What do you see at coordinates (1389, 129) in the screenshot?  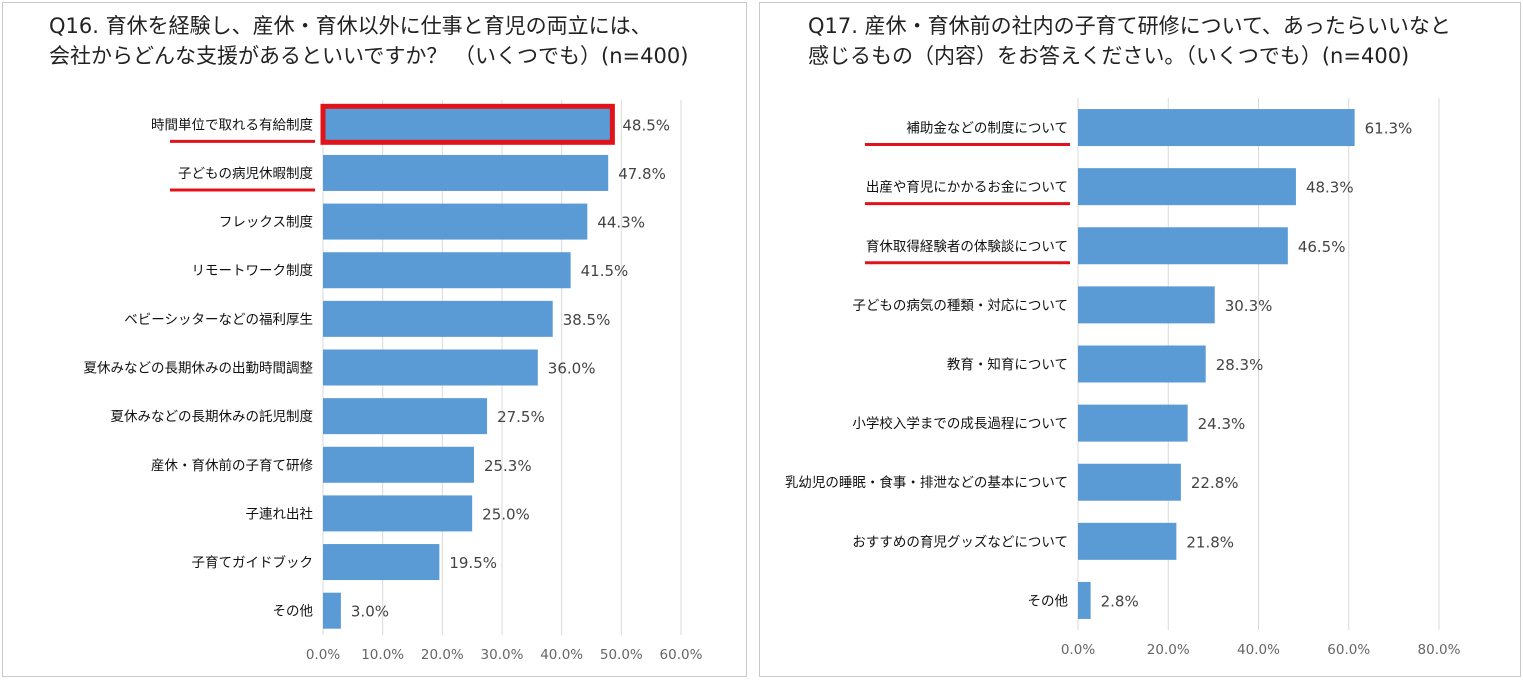 I see `data-label: 61.3%` at bounding box center [1389, 129].